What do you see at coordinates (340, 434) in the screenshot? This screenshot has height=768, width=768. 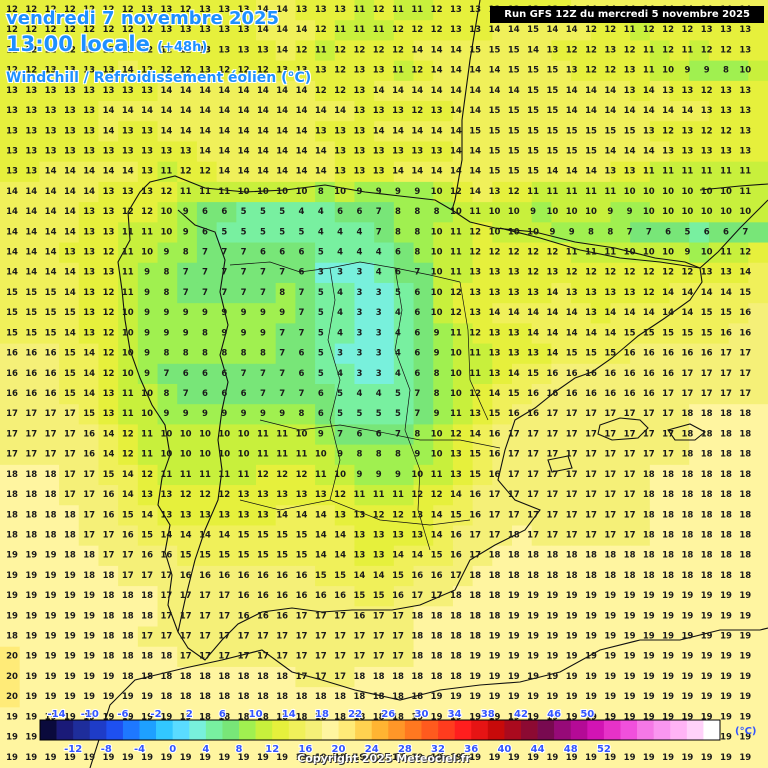 I see `grid-value: 7` at bounding box center [340, 434].